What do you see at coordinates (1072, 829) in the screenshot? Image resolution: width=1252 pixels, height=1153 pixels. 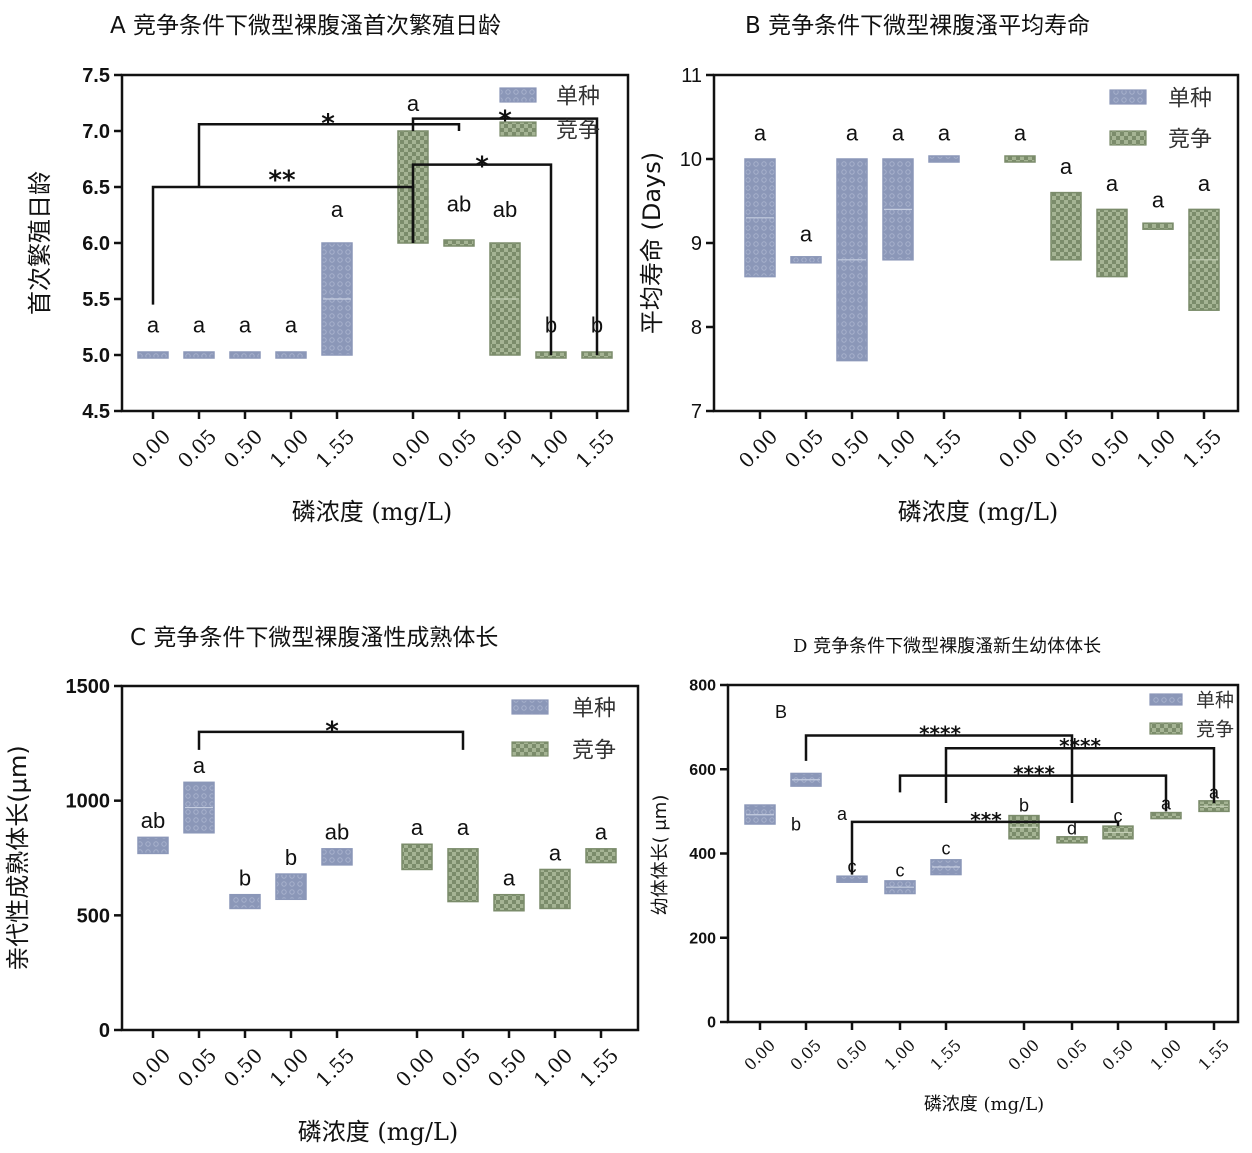 I see `significance-letter: d` at bounding box center [1072, 829].